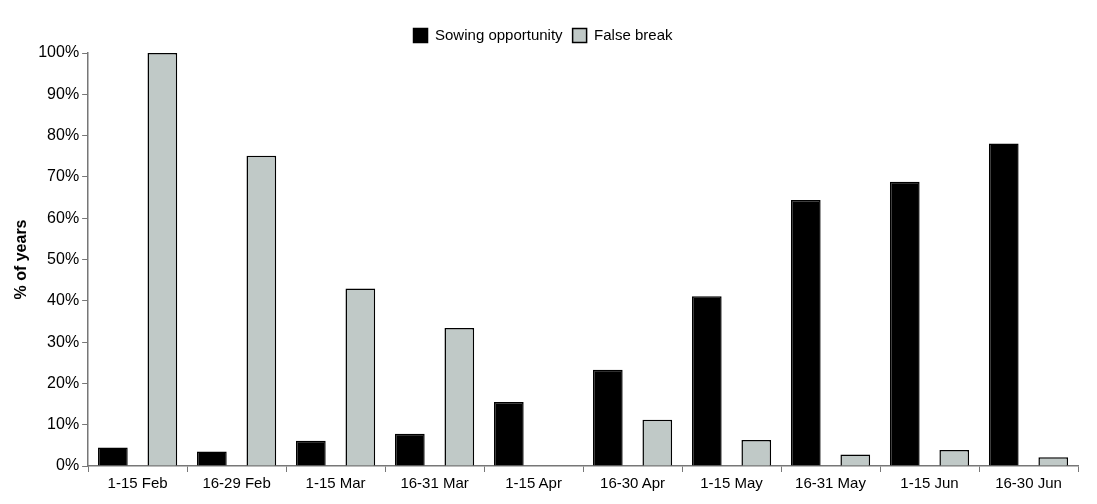 The image size is (1097, 504). Describe the element at coordinates (63, 258) in the screenshot. I see `y-tick-label: 50%` at that location.